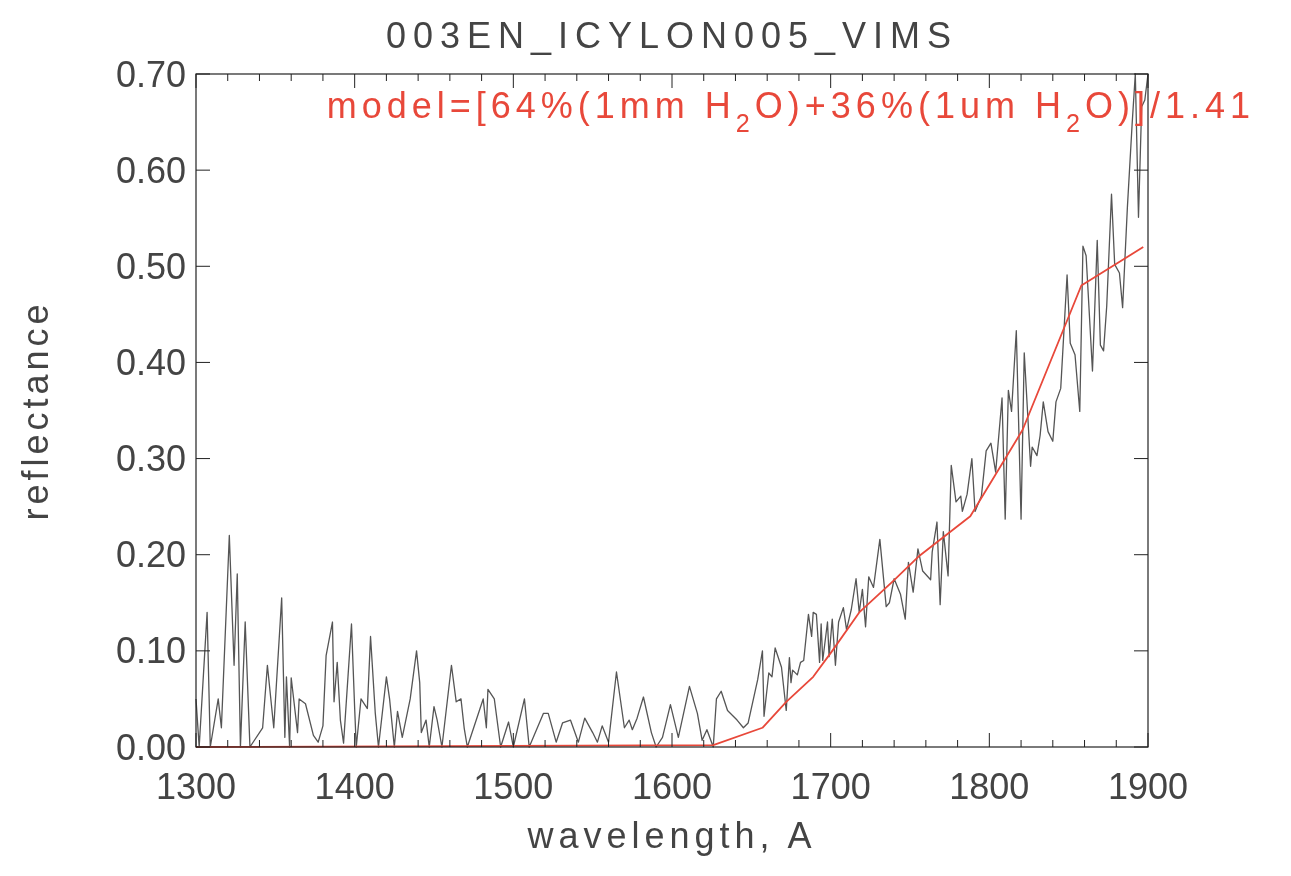 The image size is (1291, 876). Describe the element at coordinates (1148, 786) in the screenshot. I see `x-tick-label: 1900` at that location.